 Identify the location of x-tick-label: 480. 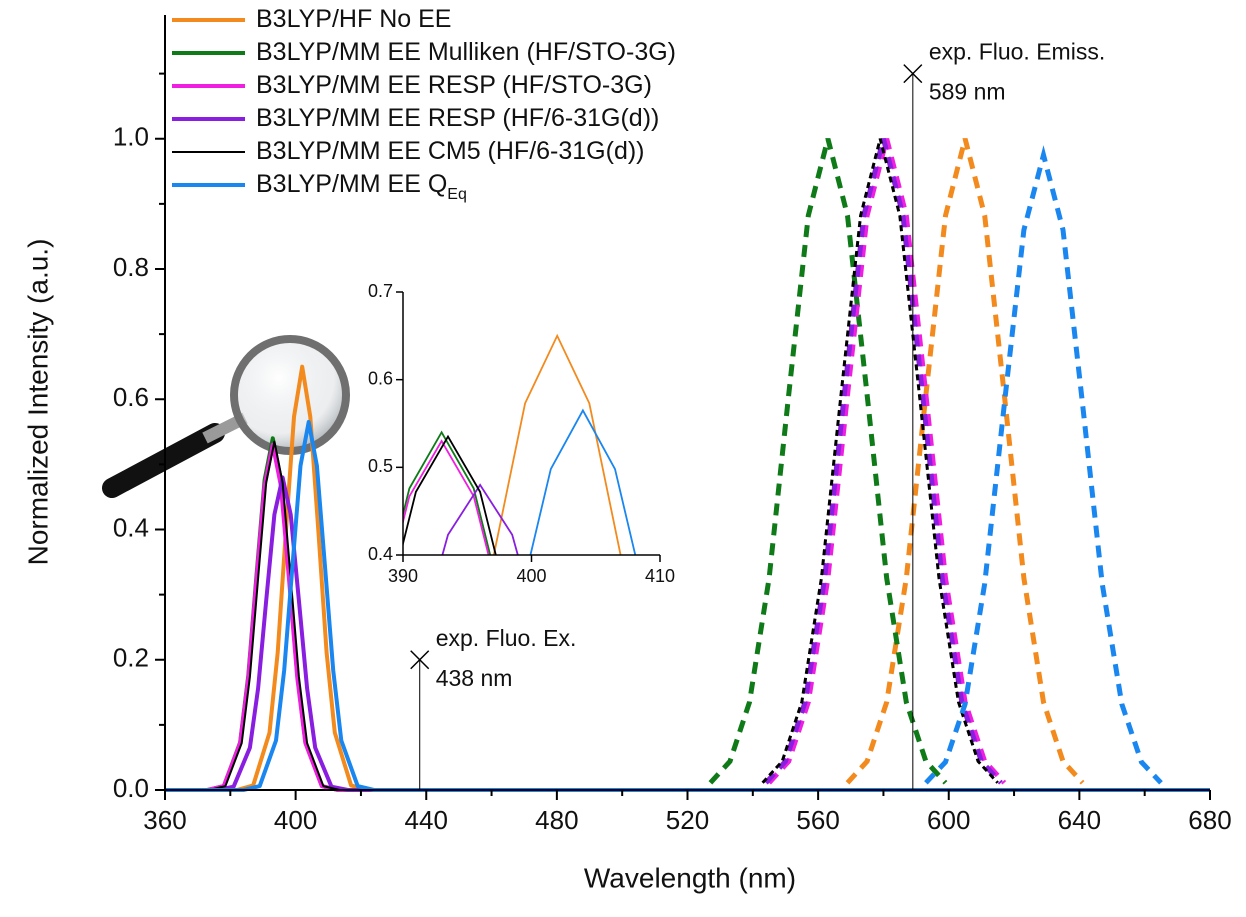
(556, 820).